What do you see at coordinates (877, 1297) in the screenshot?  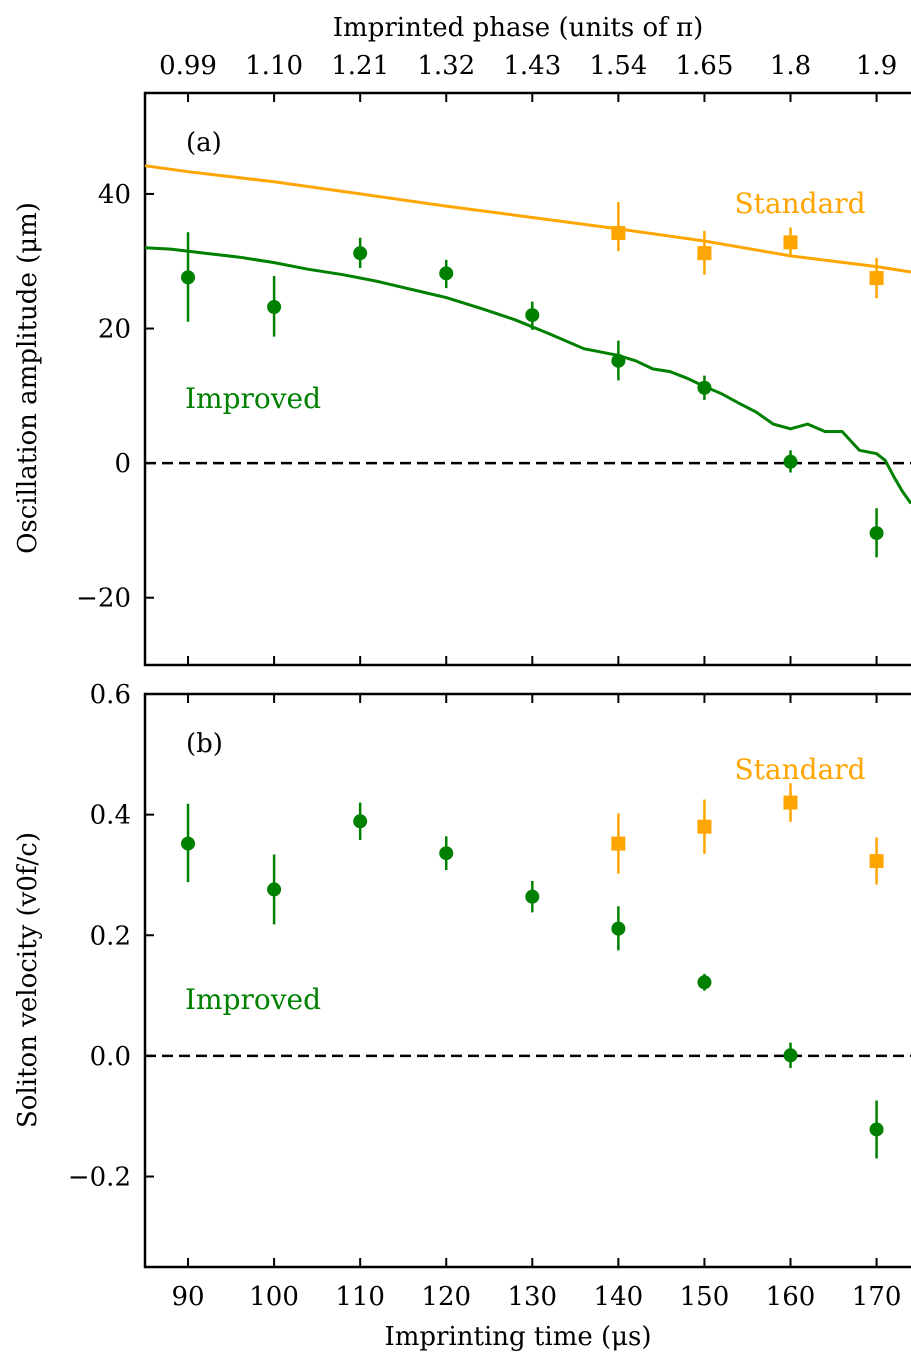 I see `x-tick-label: 170` at bounding box center [877, 1297].